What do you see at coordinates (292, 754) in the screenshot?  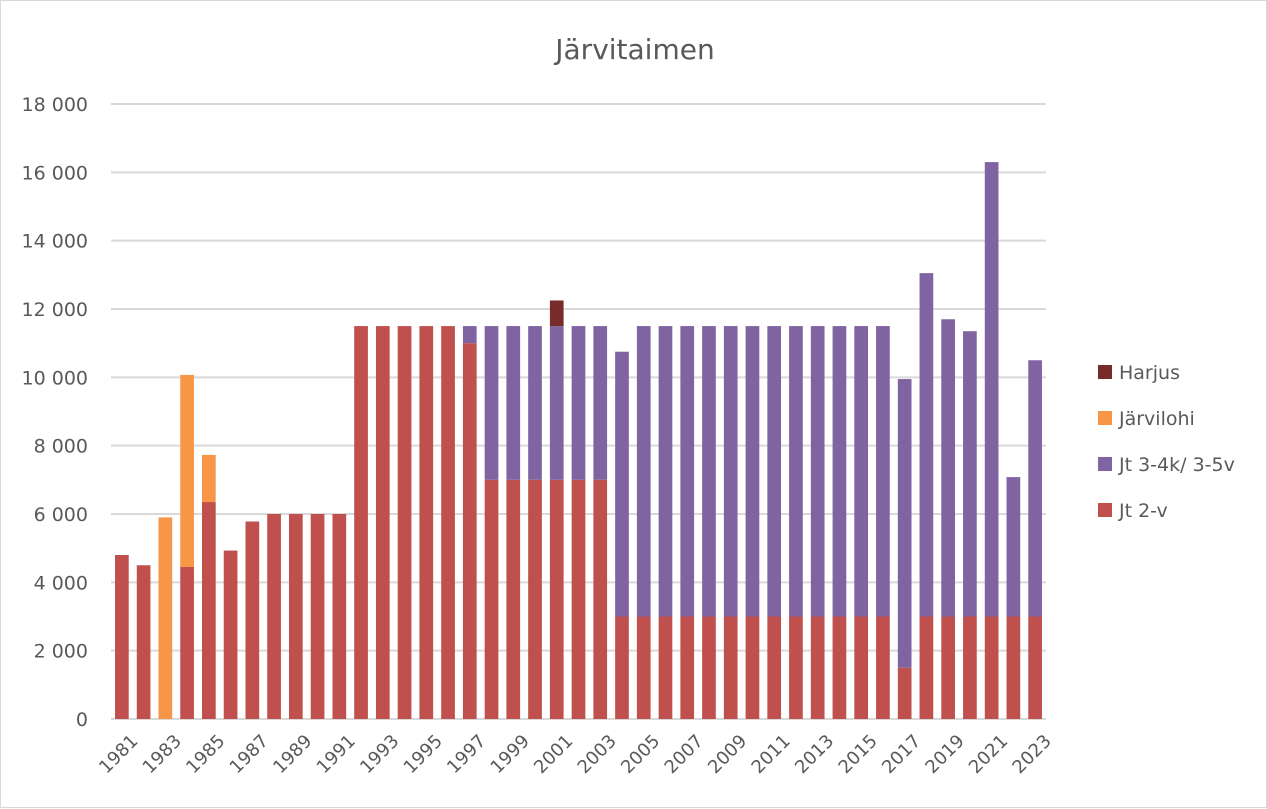 I see `x-tick-label: 1989` at bounding box center [292, 754].